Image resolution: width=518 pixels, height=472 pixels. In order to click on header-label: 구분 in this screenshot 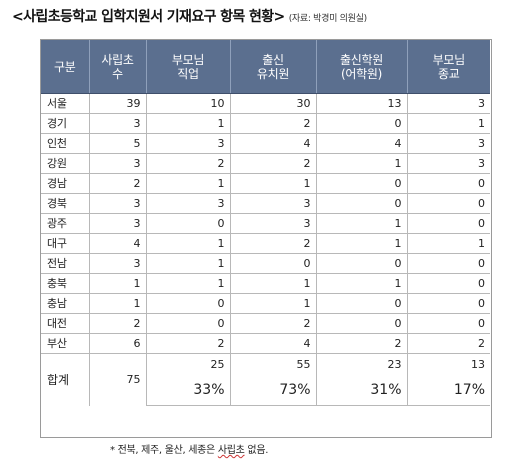, I will do `click(65, 66)`.